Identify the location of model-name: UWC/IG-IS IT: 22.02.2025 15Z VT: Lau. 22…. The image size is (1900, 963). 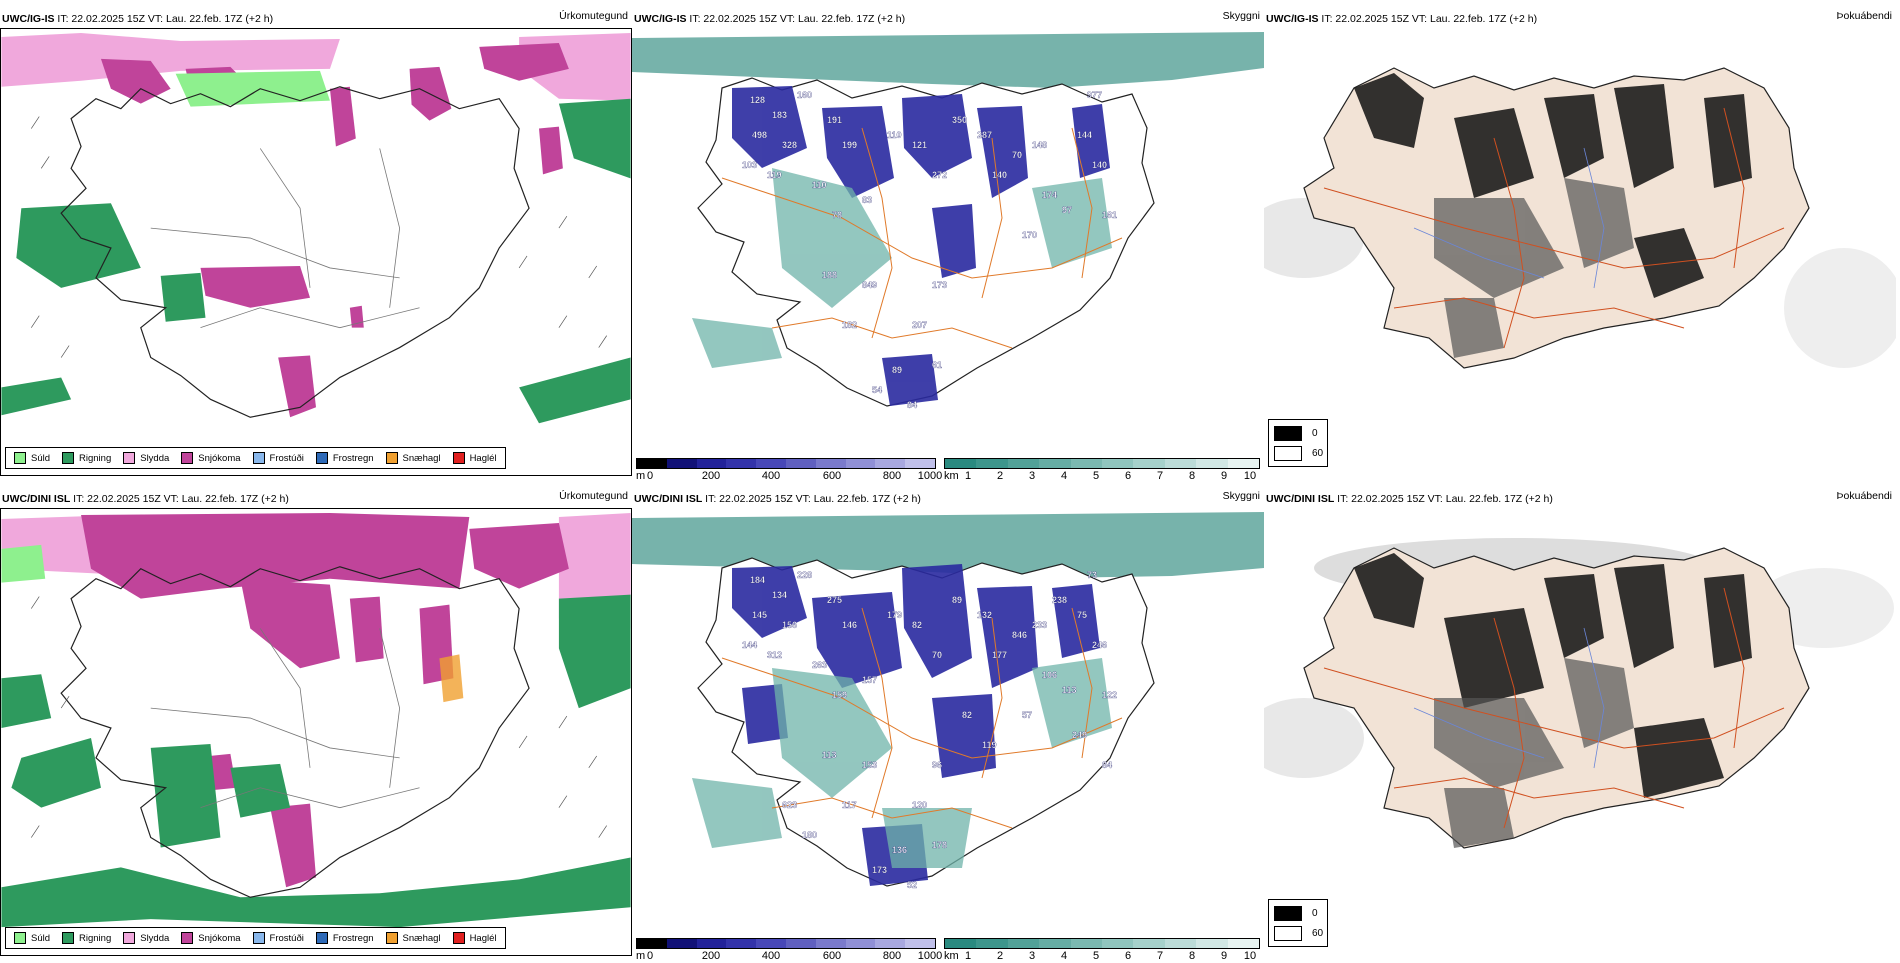
(1402, 19).